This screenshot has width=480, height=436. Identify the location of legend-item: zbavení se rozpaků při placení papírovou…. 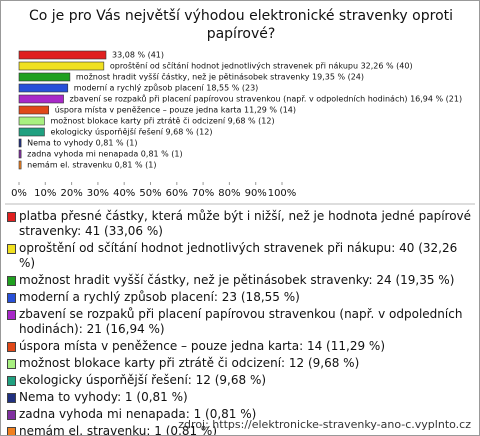
(240, 322).